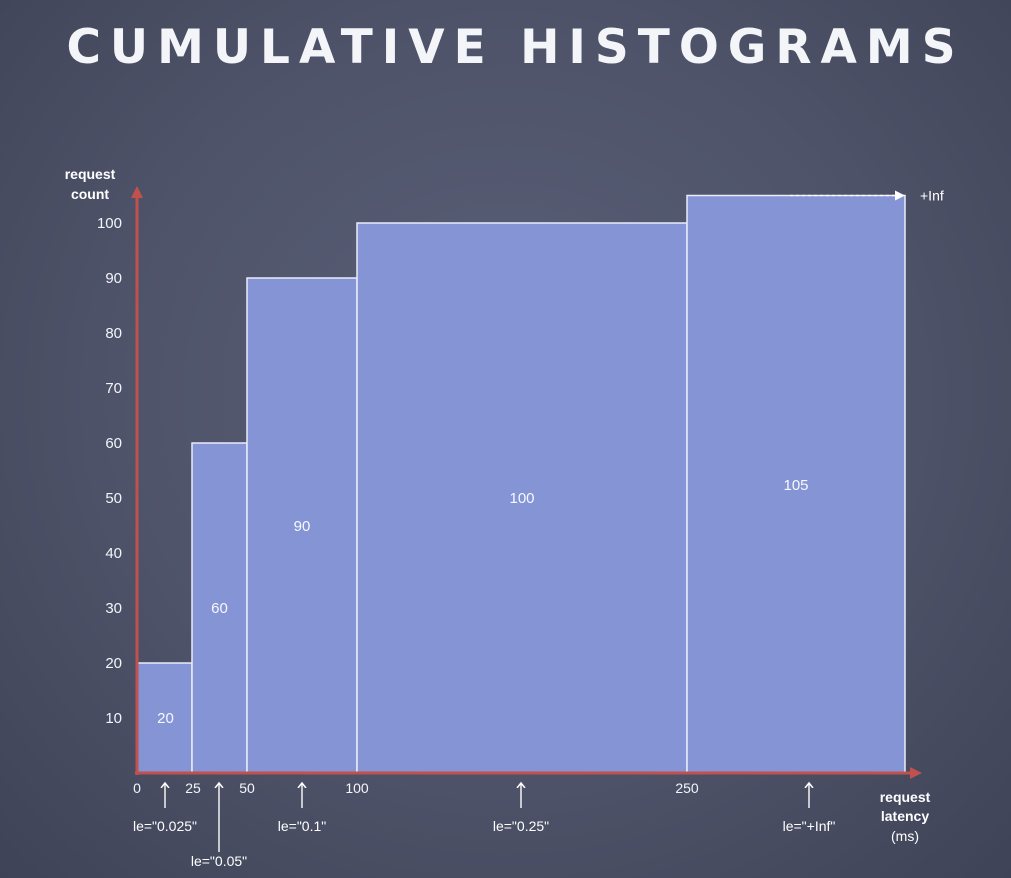 Image resolution: width=1011 pixels, height=878 pixels. Describe the element at coordinates (193, 788) in the screenshot. I see `x-tick-label: 25` at that location.